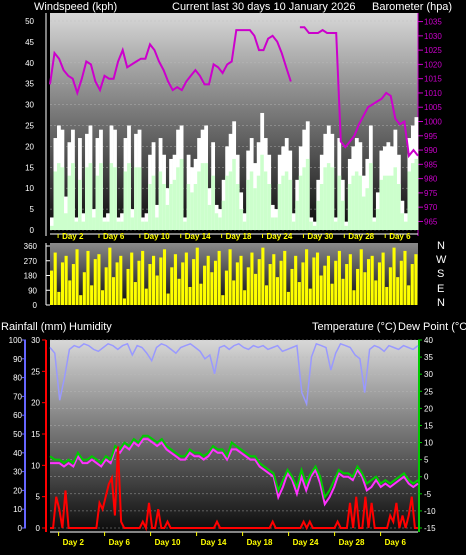  What do you see at coordinates (430, 528) in the screenshot?
I see `temperature-y-tick-label: -15` at bounding box center [430, 528].